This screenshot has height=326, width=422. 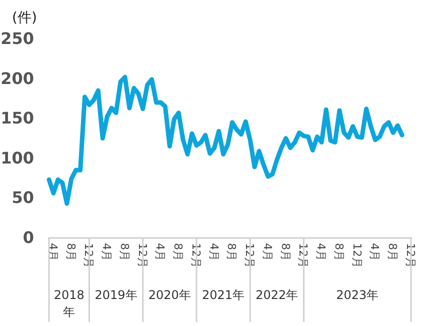 I want to click on text: 2022年, so click(x=277, y=295).